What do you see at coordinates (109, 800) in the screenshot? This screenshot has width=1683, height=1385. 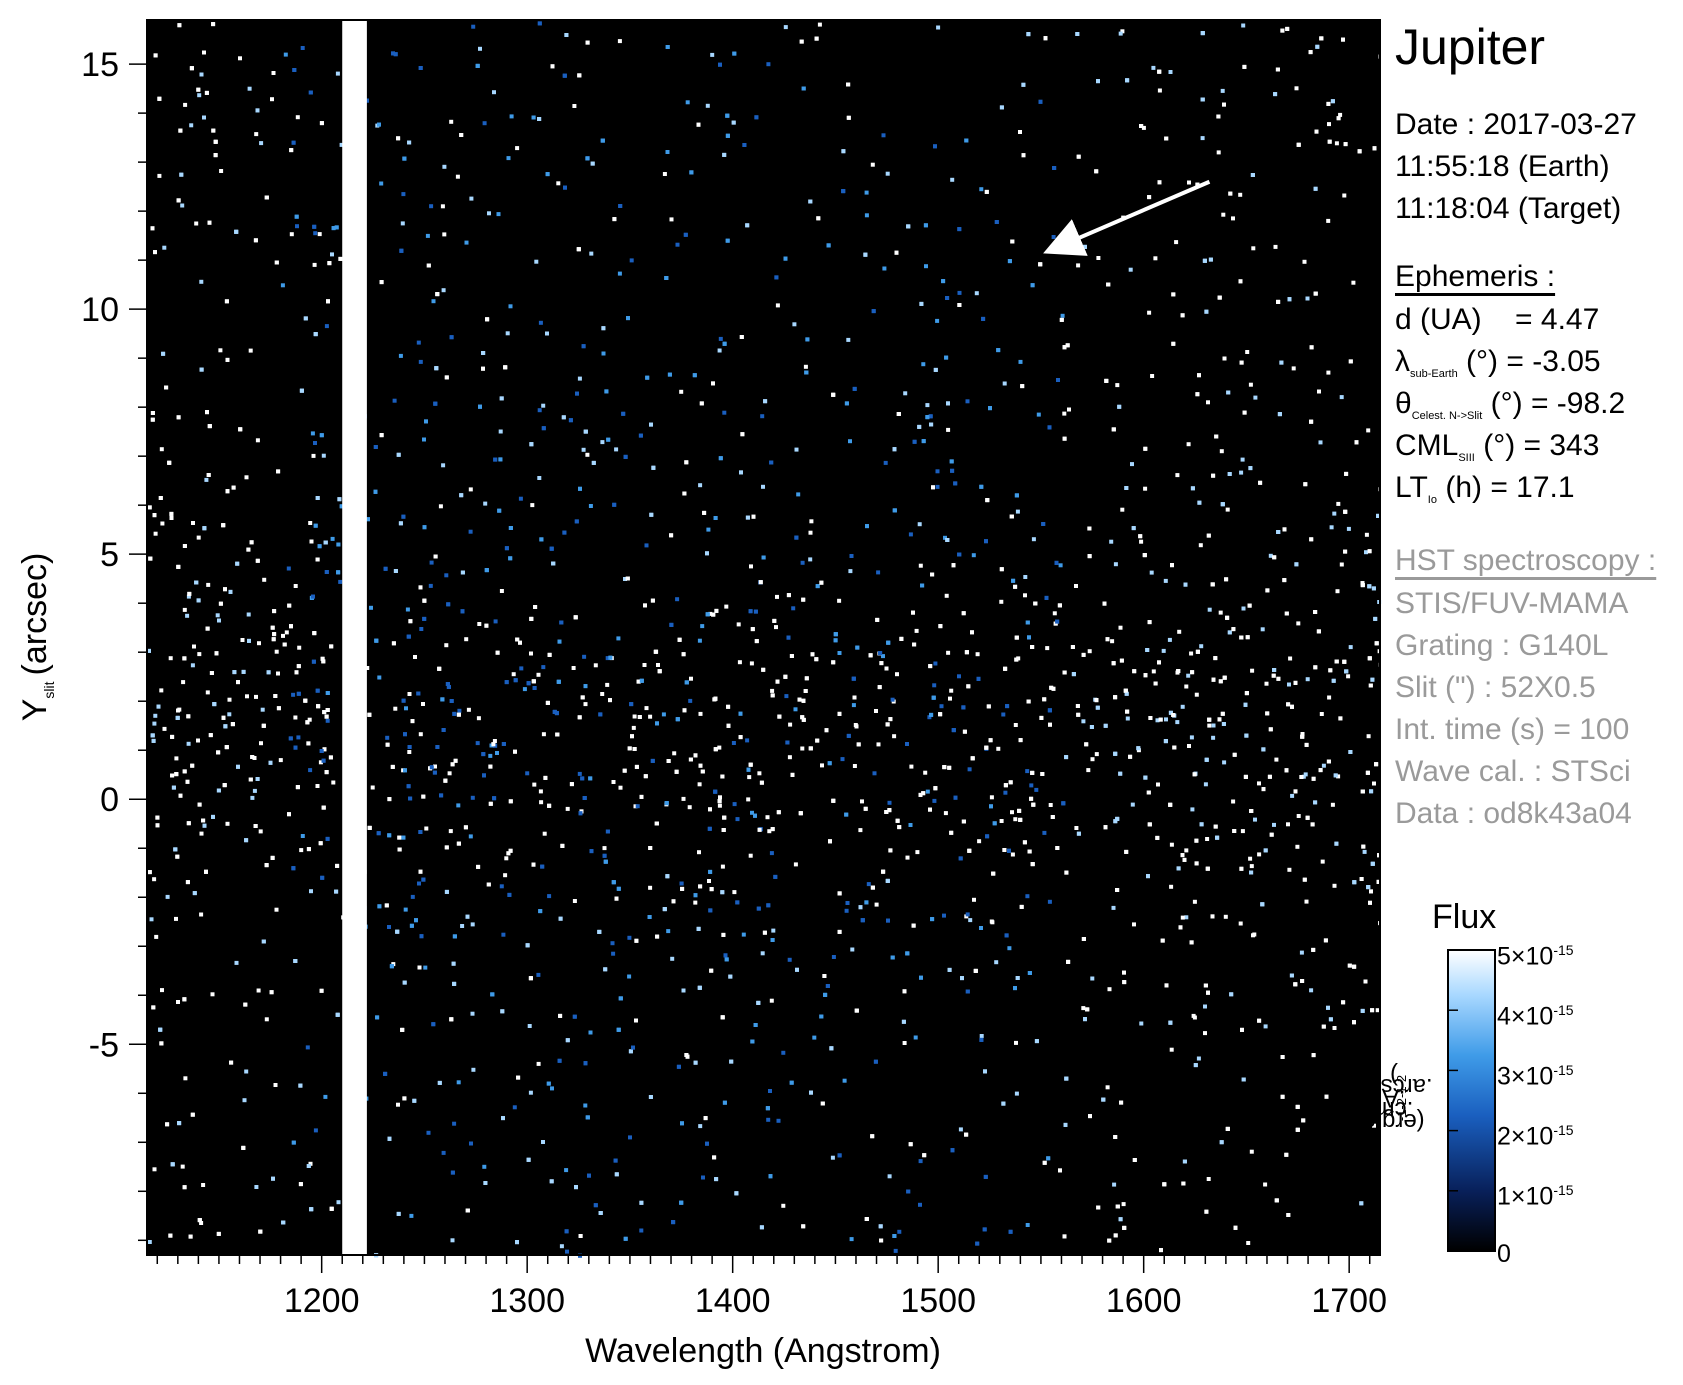 I see `y-tick-label: 0` at bounding box center [109, 800].